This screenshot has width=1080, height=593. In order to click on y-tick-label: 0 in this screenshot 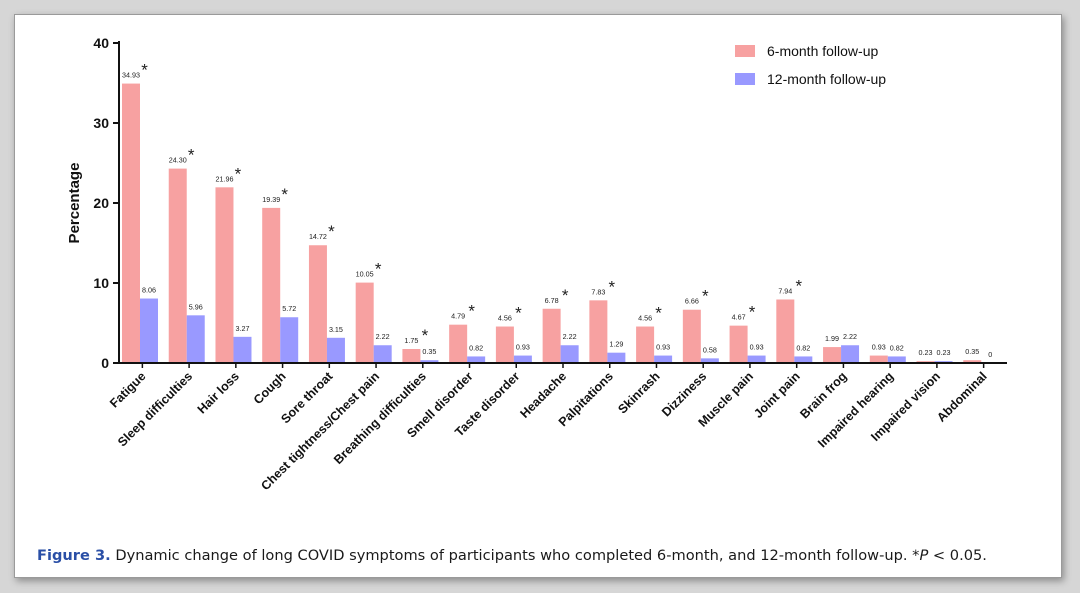, I will do `click(105, 363)`.